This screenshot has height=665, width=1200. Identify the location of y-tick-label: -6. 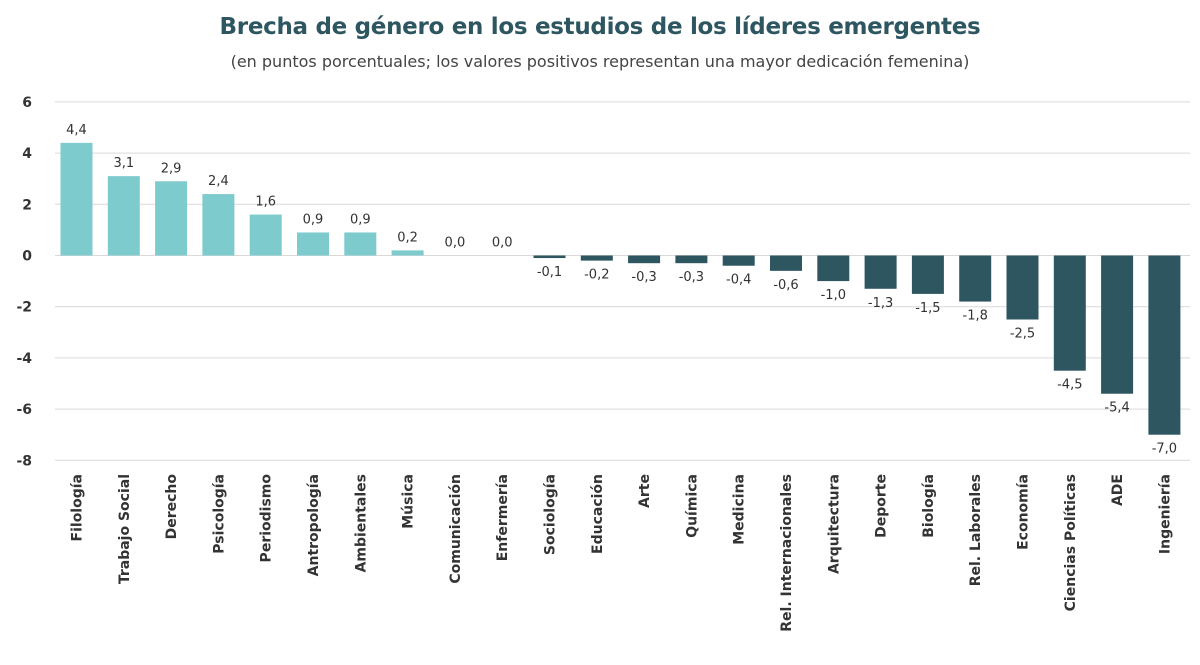
(24, 410).